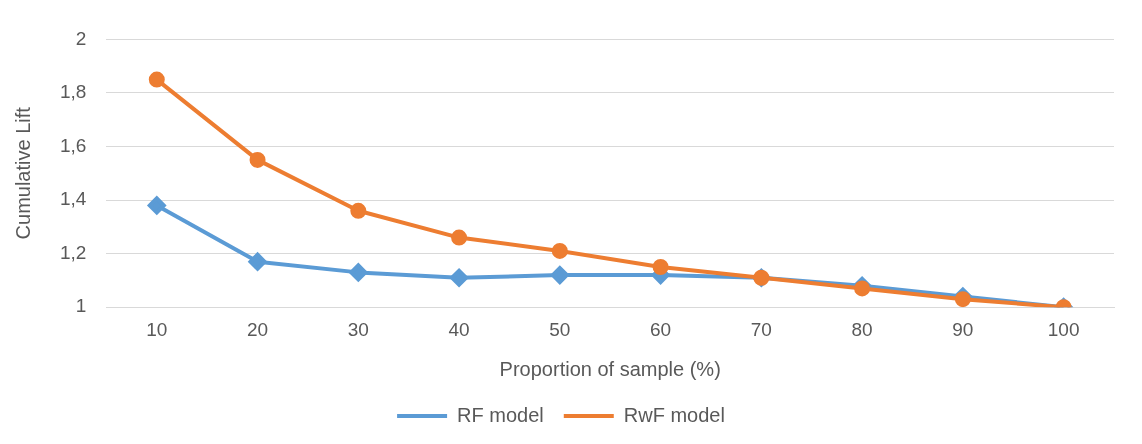 The image size is (1142, 444). I want to click on x-tick-label: 10, so click(157, 329).